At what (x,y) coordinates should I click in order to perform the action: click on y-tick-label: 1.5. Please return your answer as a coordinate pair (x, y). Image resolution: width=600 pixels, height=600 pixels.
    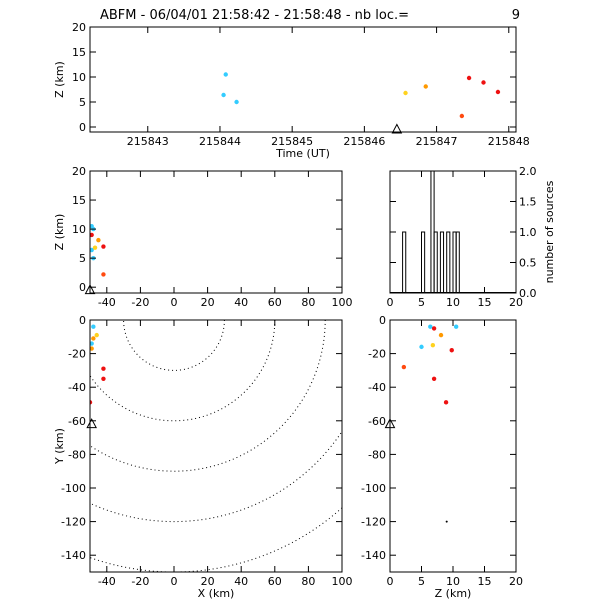
    Looking at the image, I should click on (528, 202).